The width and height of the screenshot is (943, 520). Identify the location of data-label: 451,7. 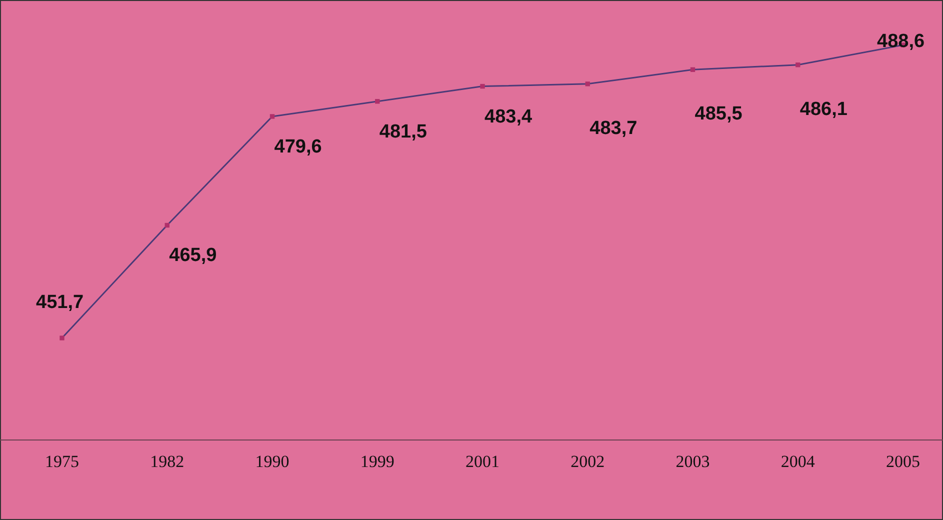
(60, 302).